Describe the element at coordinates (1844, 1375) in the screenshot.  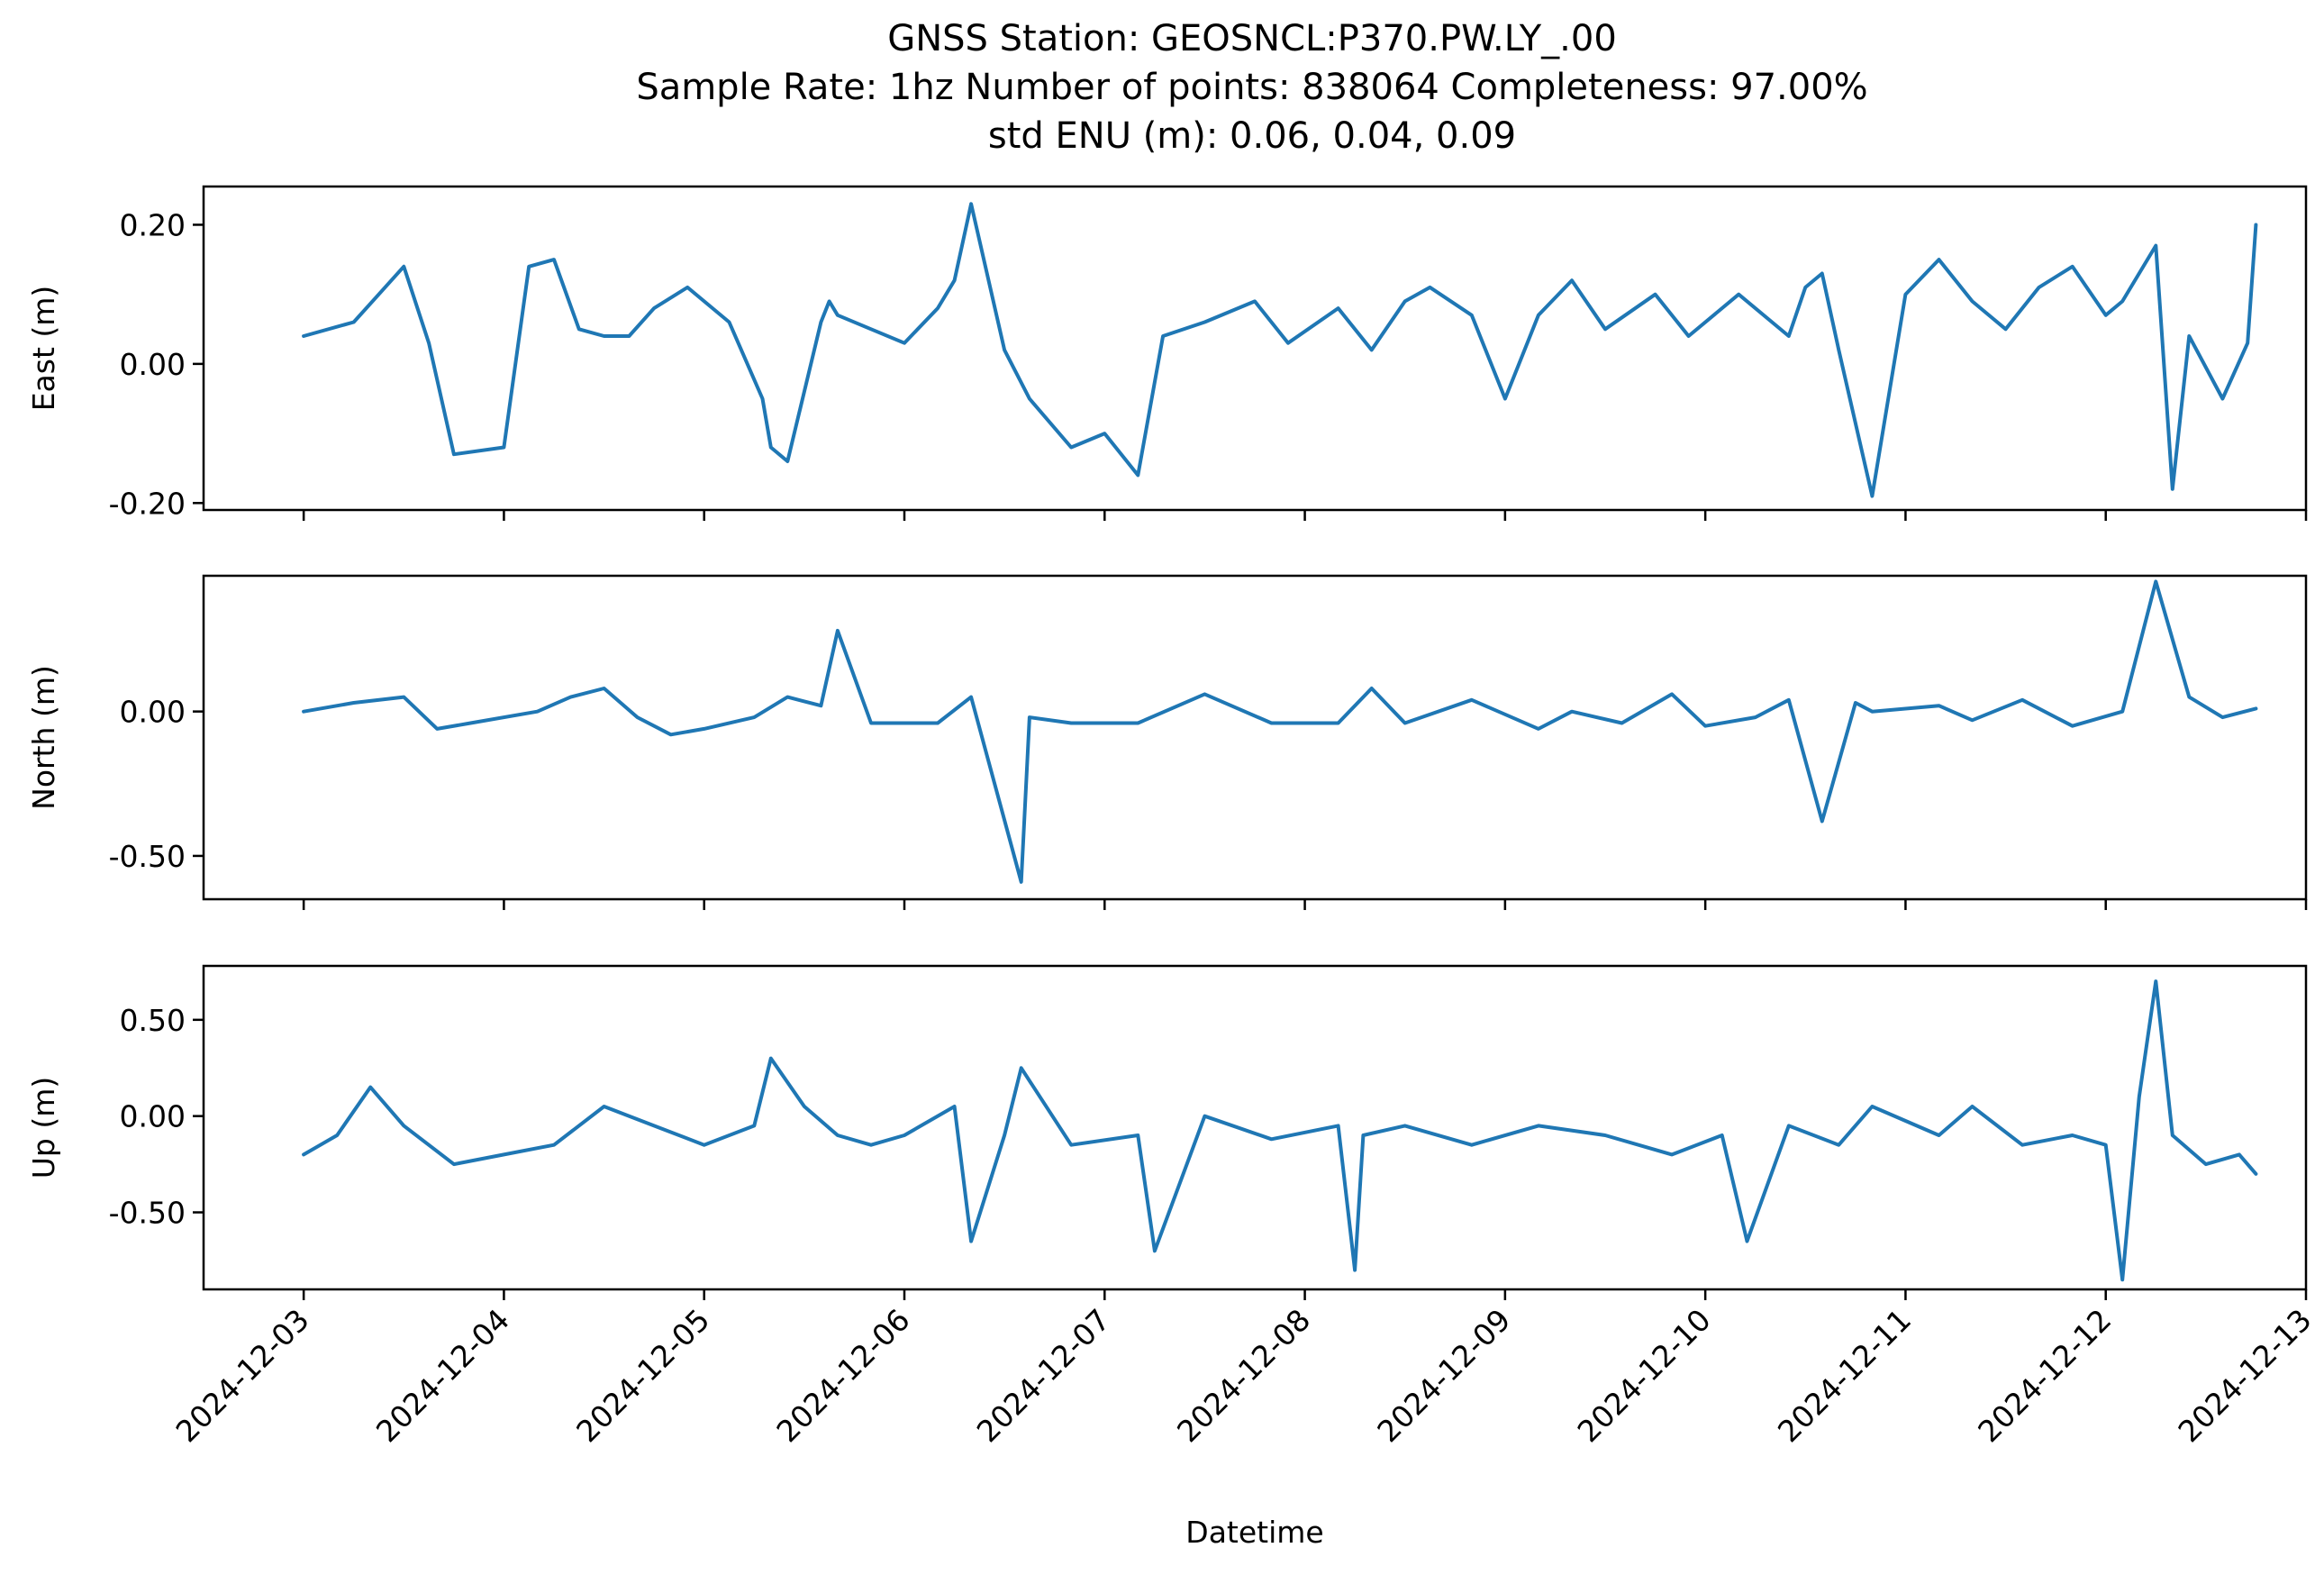
I see `xtick-label: 2024-12-11` at that location.